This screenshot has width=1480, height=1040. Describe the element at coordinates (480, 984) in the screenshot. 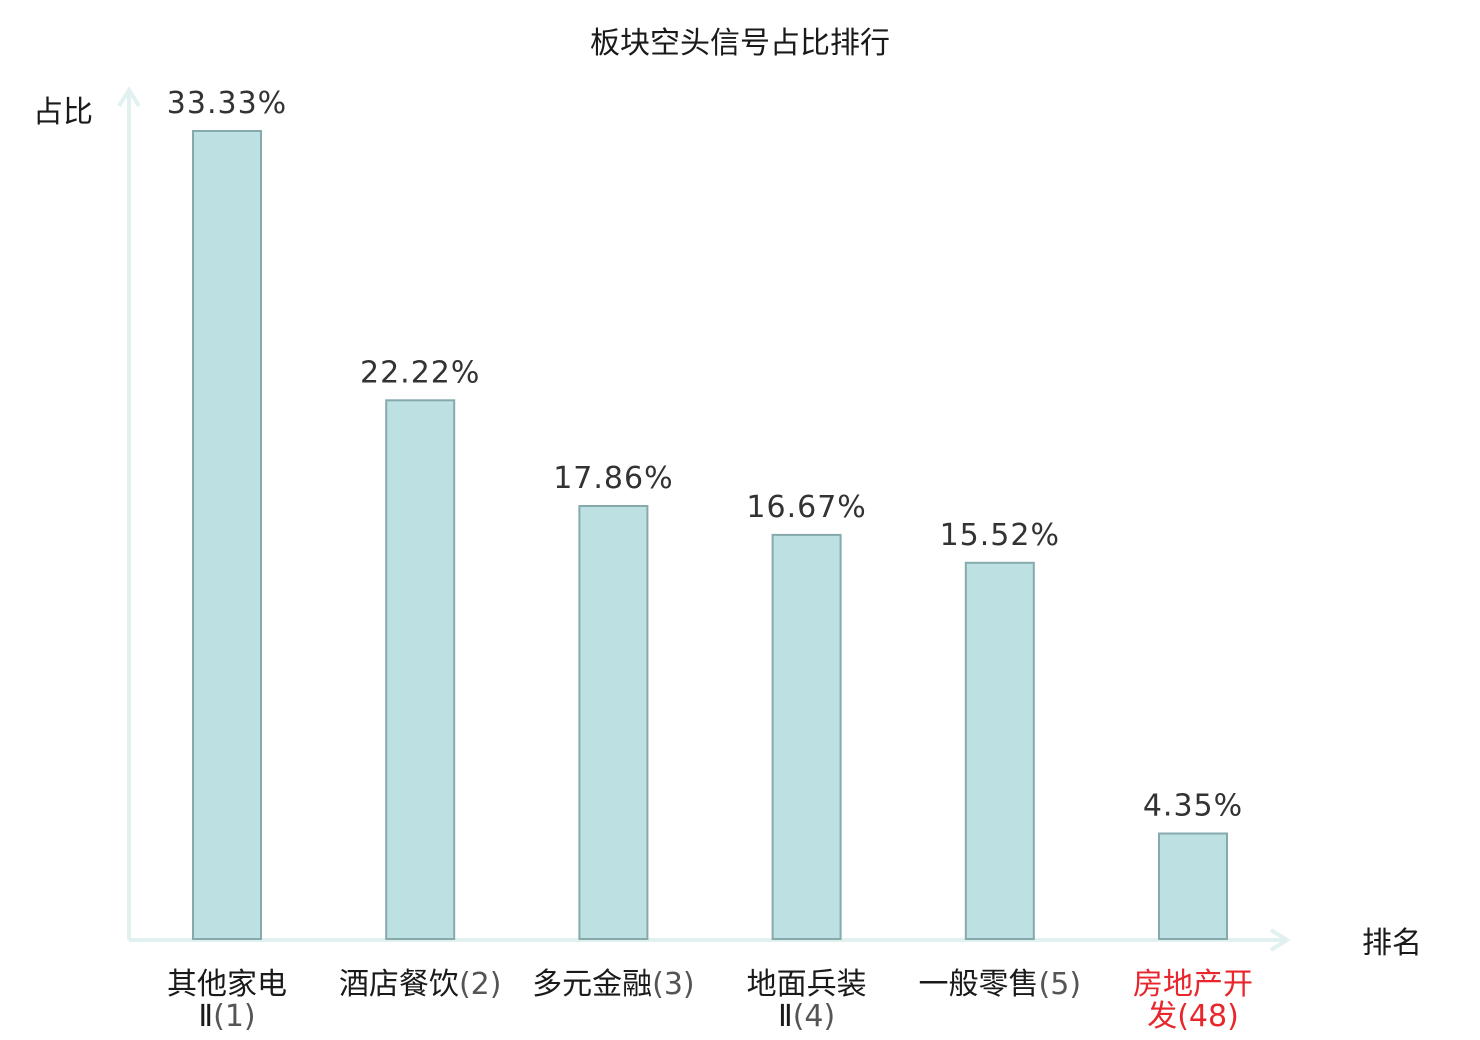

I see `category-rank: (2)` at that location.